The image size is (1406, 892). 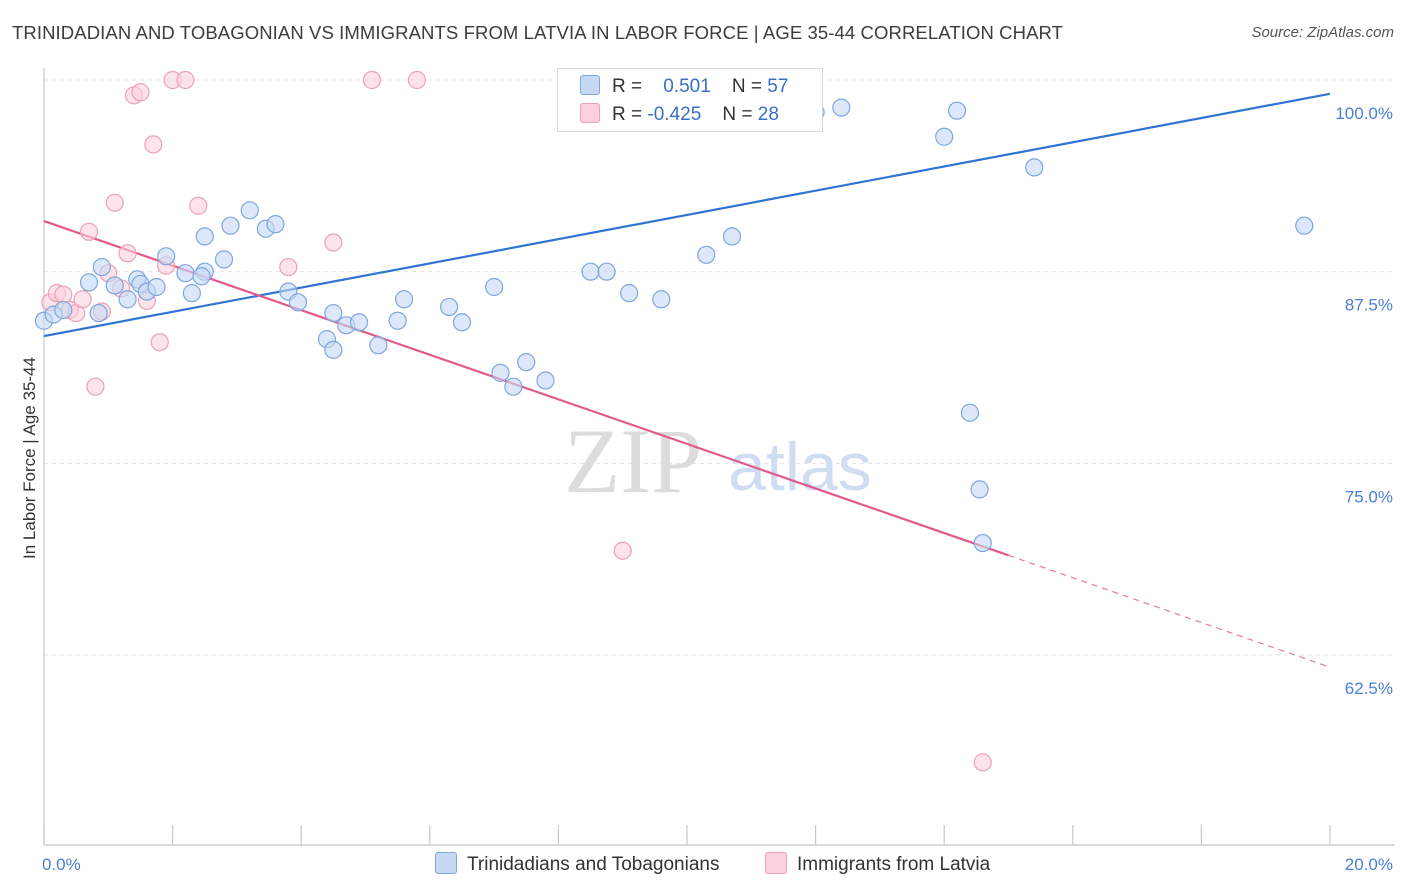 What do you see at coordinates (674, 114) in the screenshot?
I see `pink-r-value: -0.425` at bounding box center [674, 114].